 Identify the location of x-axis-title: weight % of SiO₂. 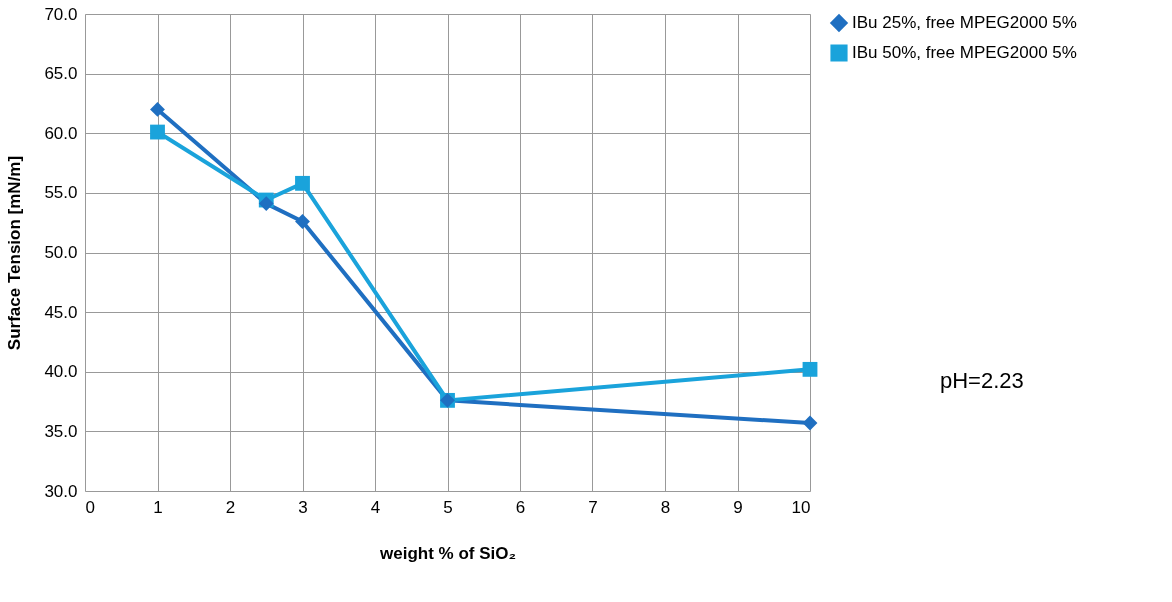
(447, 553).